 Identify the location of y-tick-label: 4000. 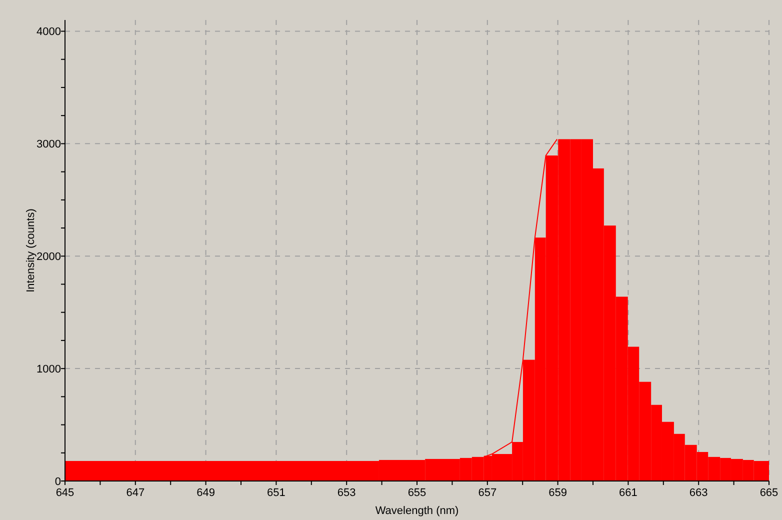
(48, 32).